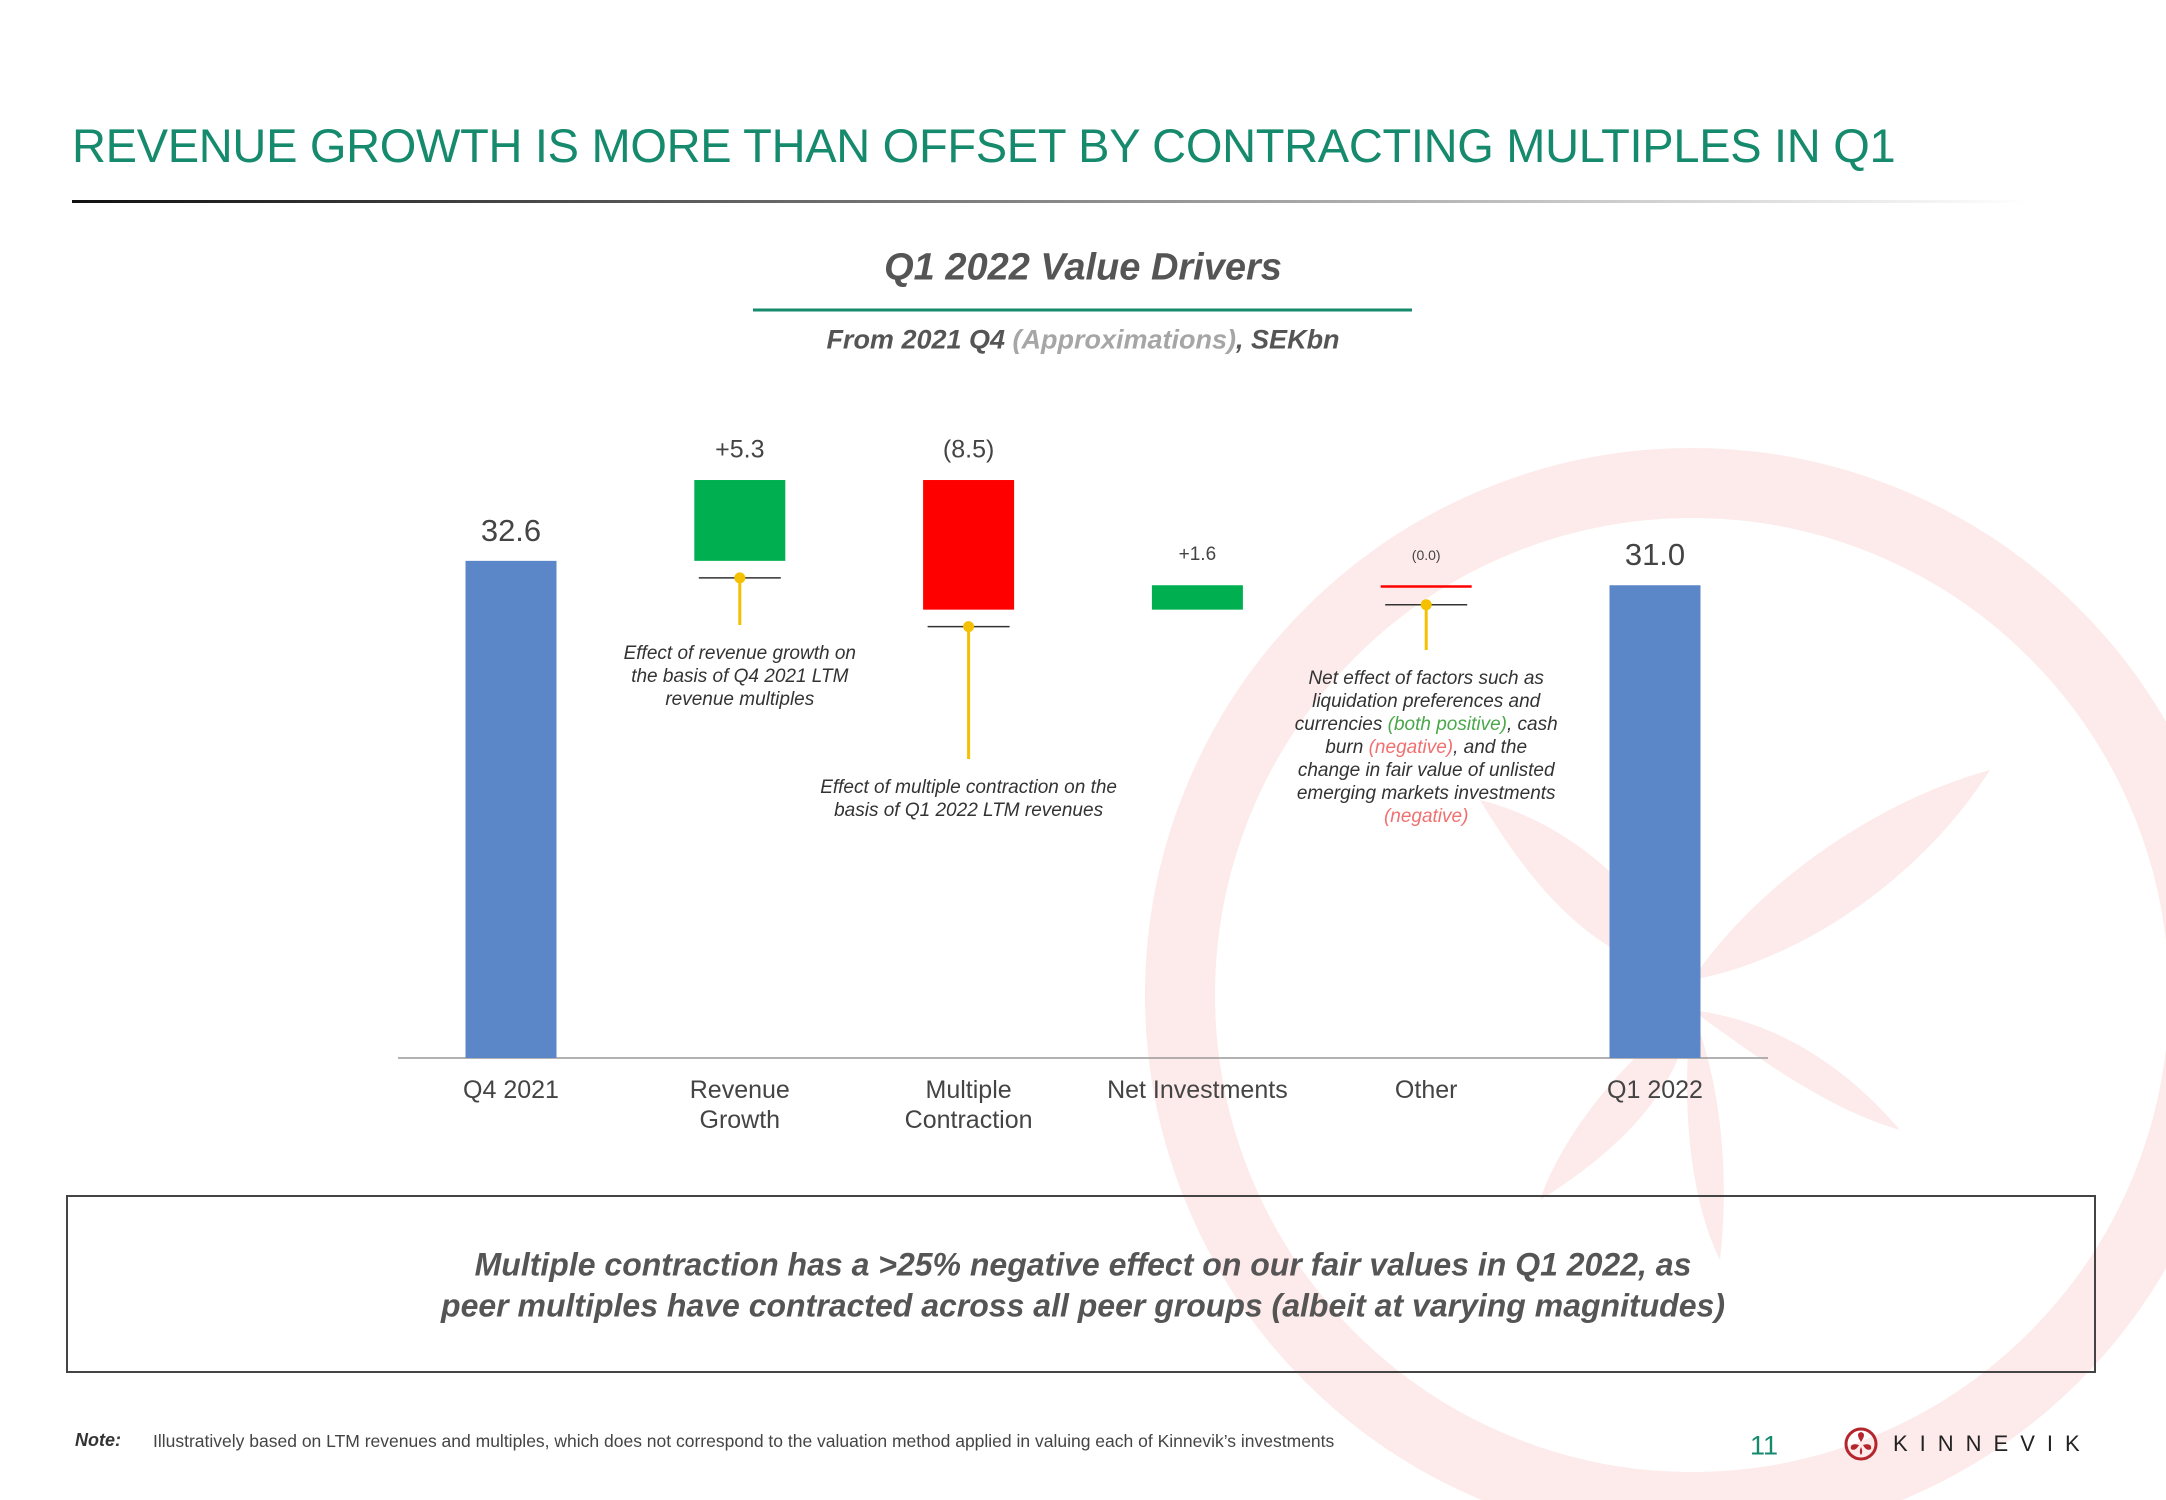 This screenshot has width=2166, height=1500. I want to click on value-label: 31.0, so click(1655, 555).